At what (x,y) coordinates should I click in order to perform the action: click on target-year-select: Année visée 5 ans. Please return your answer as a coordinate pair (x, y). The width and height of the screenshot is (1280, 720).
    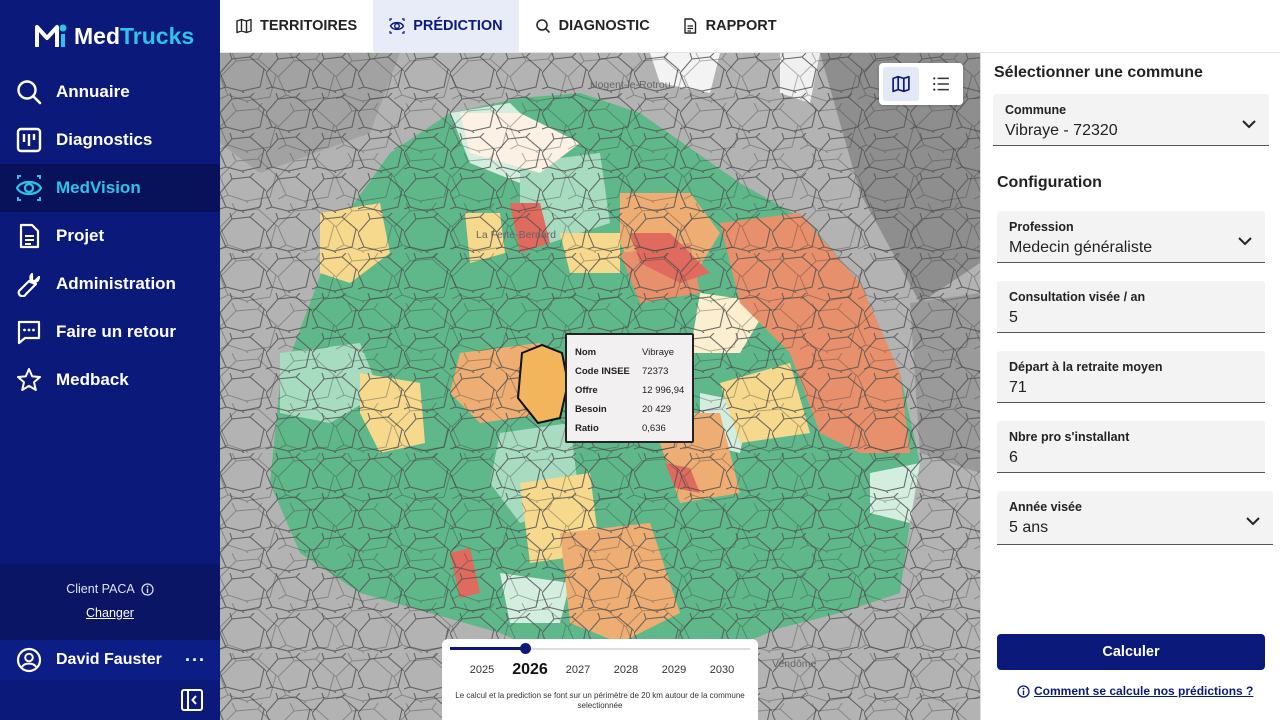
    Looking at the image, I should click on (1135, 518).